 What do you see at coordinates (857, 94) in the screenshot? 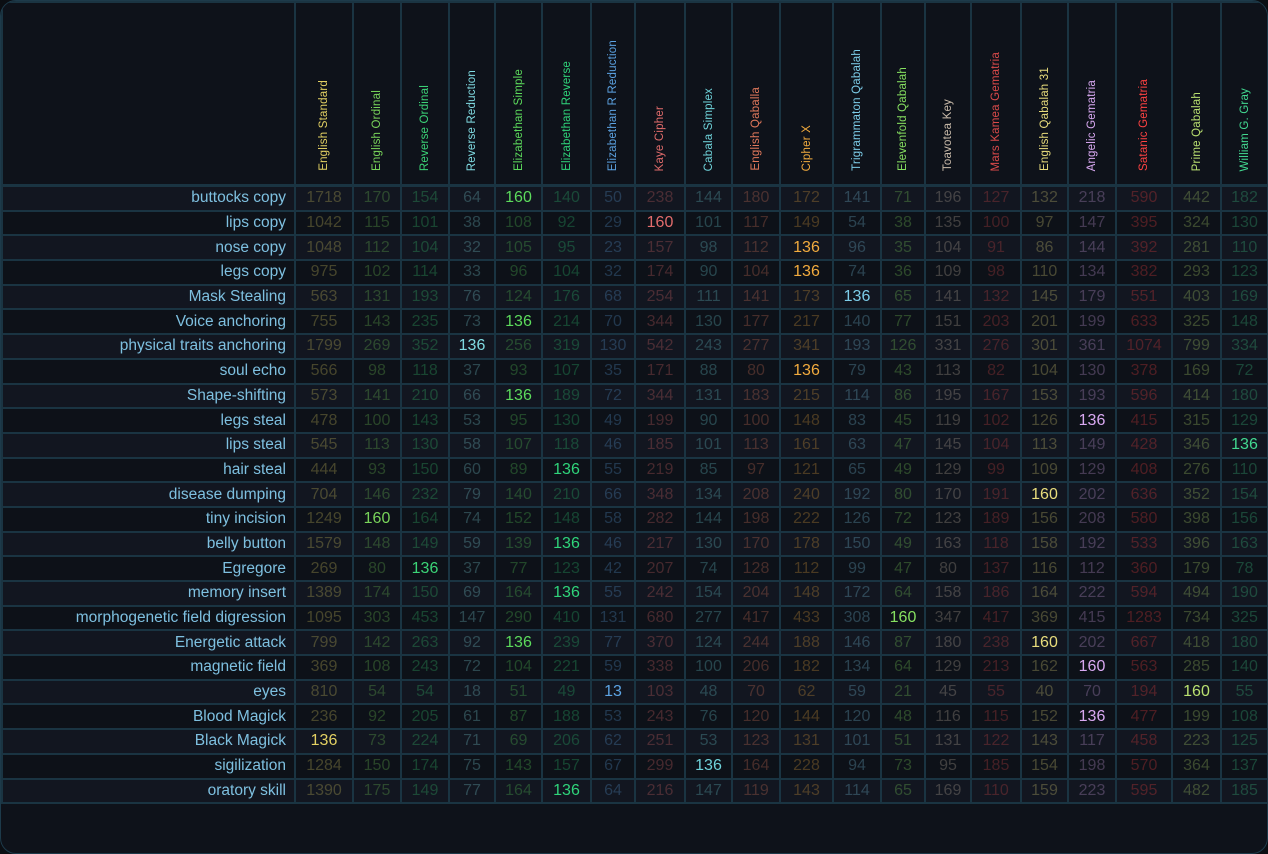
I see `column-header-trigrammaton-qabalah: Trigrammaton Qabalah` at bounding box center [857, 94].